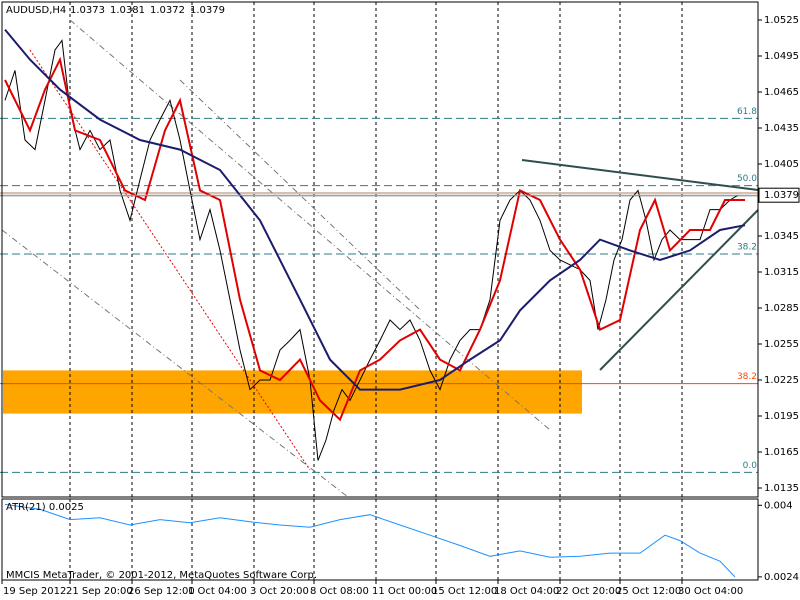 The width and height of the screenshot is (800, 600). What do you see at coordinates (127, 10) in the screenshot?
I see `high: 1.0381` at bounding box center [127, 10].